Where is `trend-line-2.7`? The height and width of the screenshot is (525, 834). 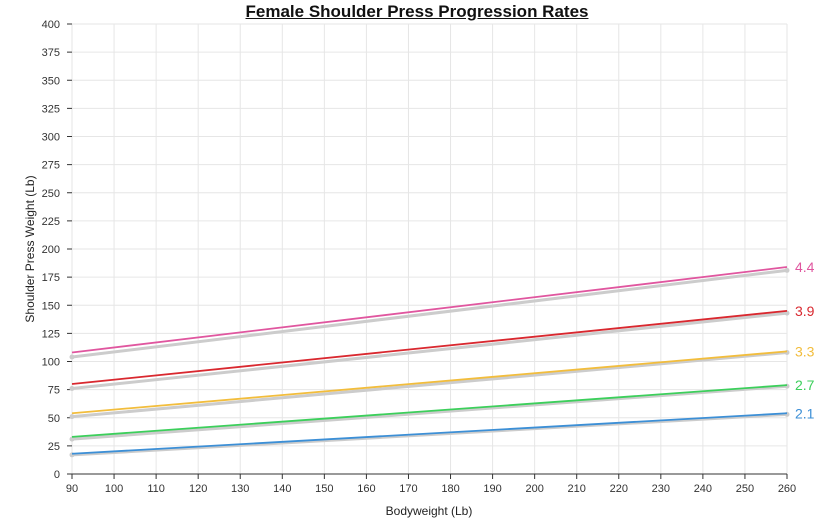
trend-line-2.7 is located at coordinates (429, 412).